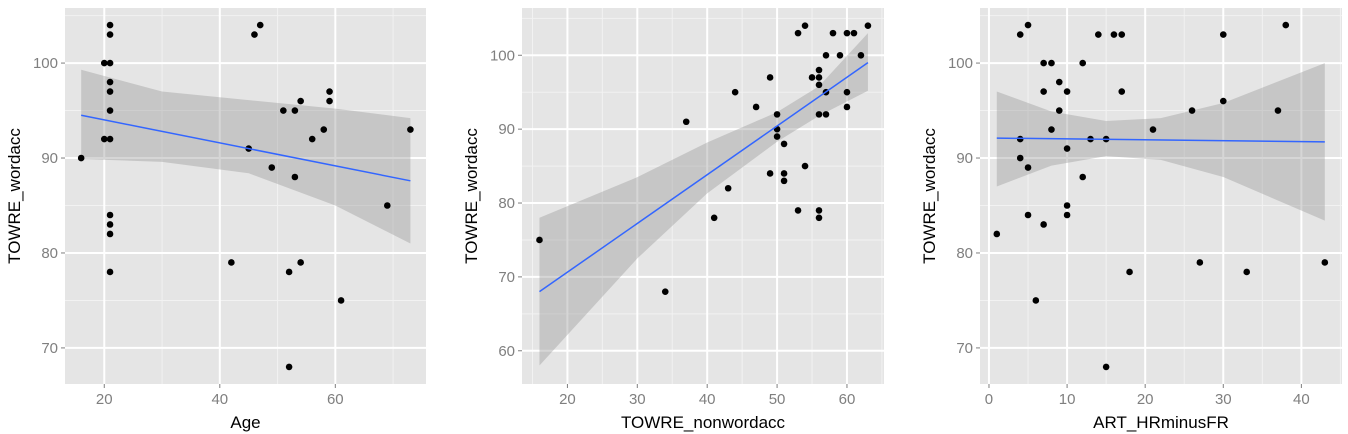  Describe the element at coordinates (777, 399) in the screenshot. I see `x-tick-label: 50` at that location.